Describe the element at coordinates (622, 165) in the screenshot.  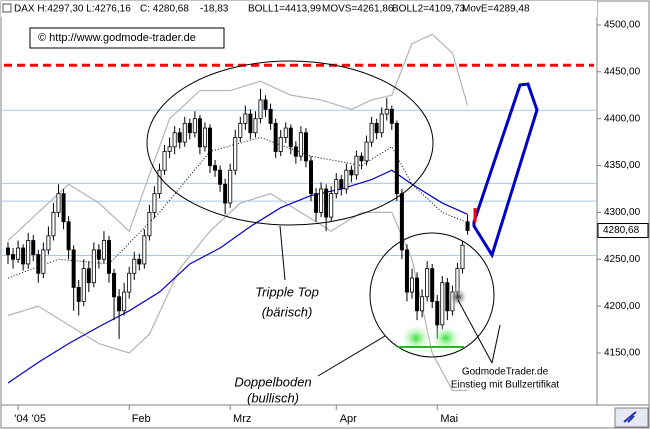
I see `y-tick-label: 4350,00` at that location.